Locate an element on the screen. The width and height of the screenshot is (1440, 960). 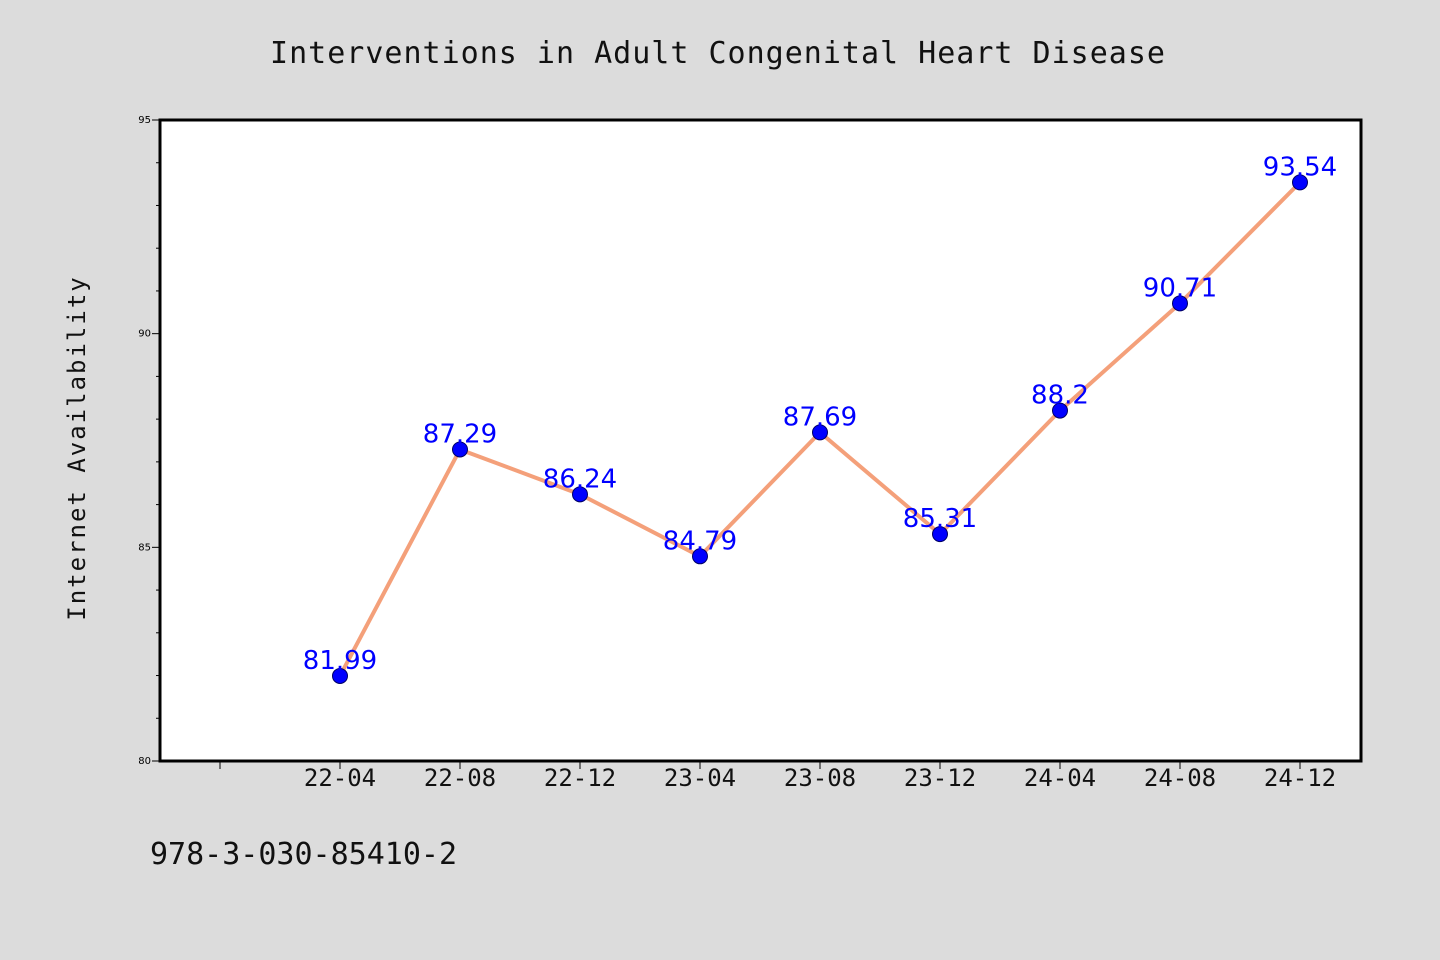
x-tick-label: 23-04 is located at coordinates (700, 778).